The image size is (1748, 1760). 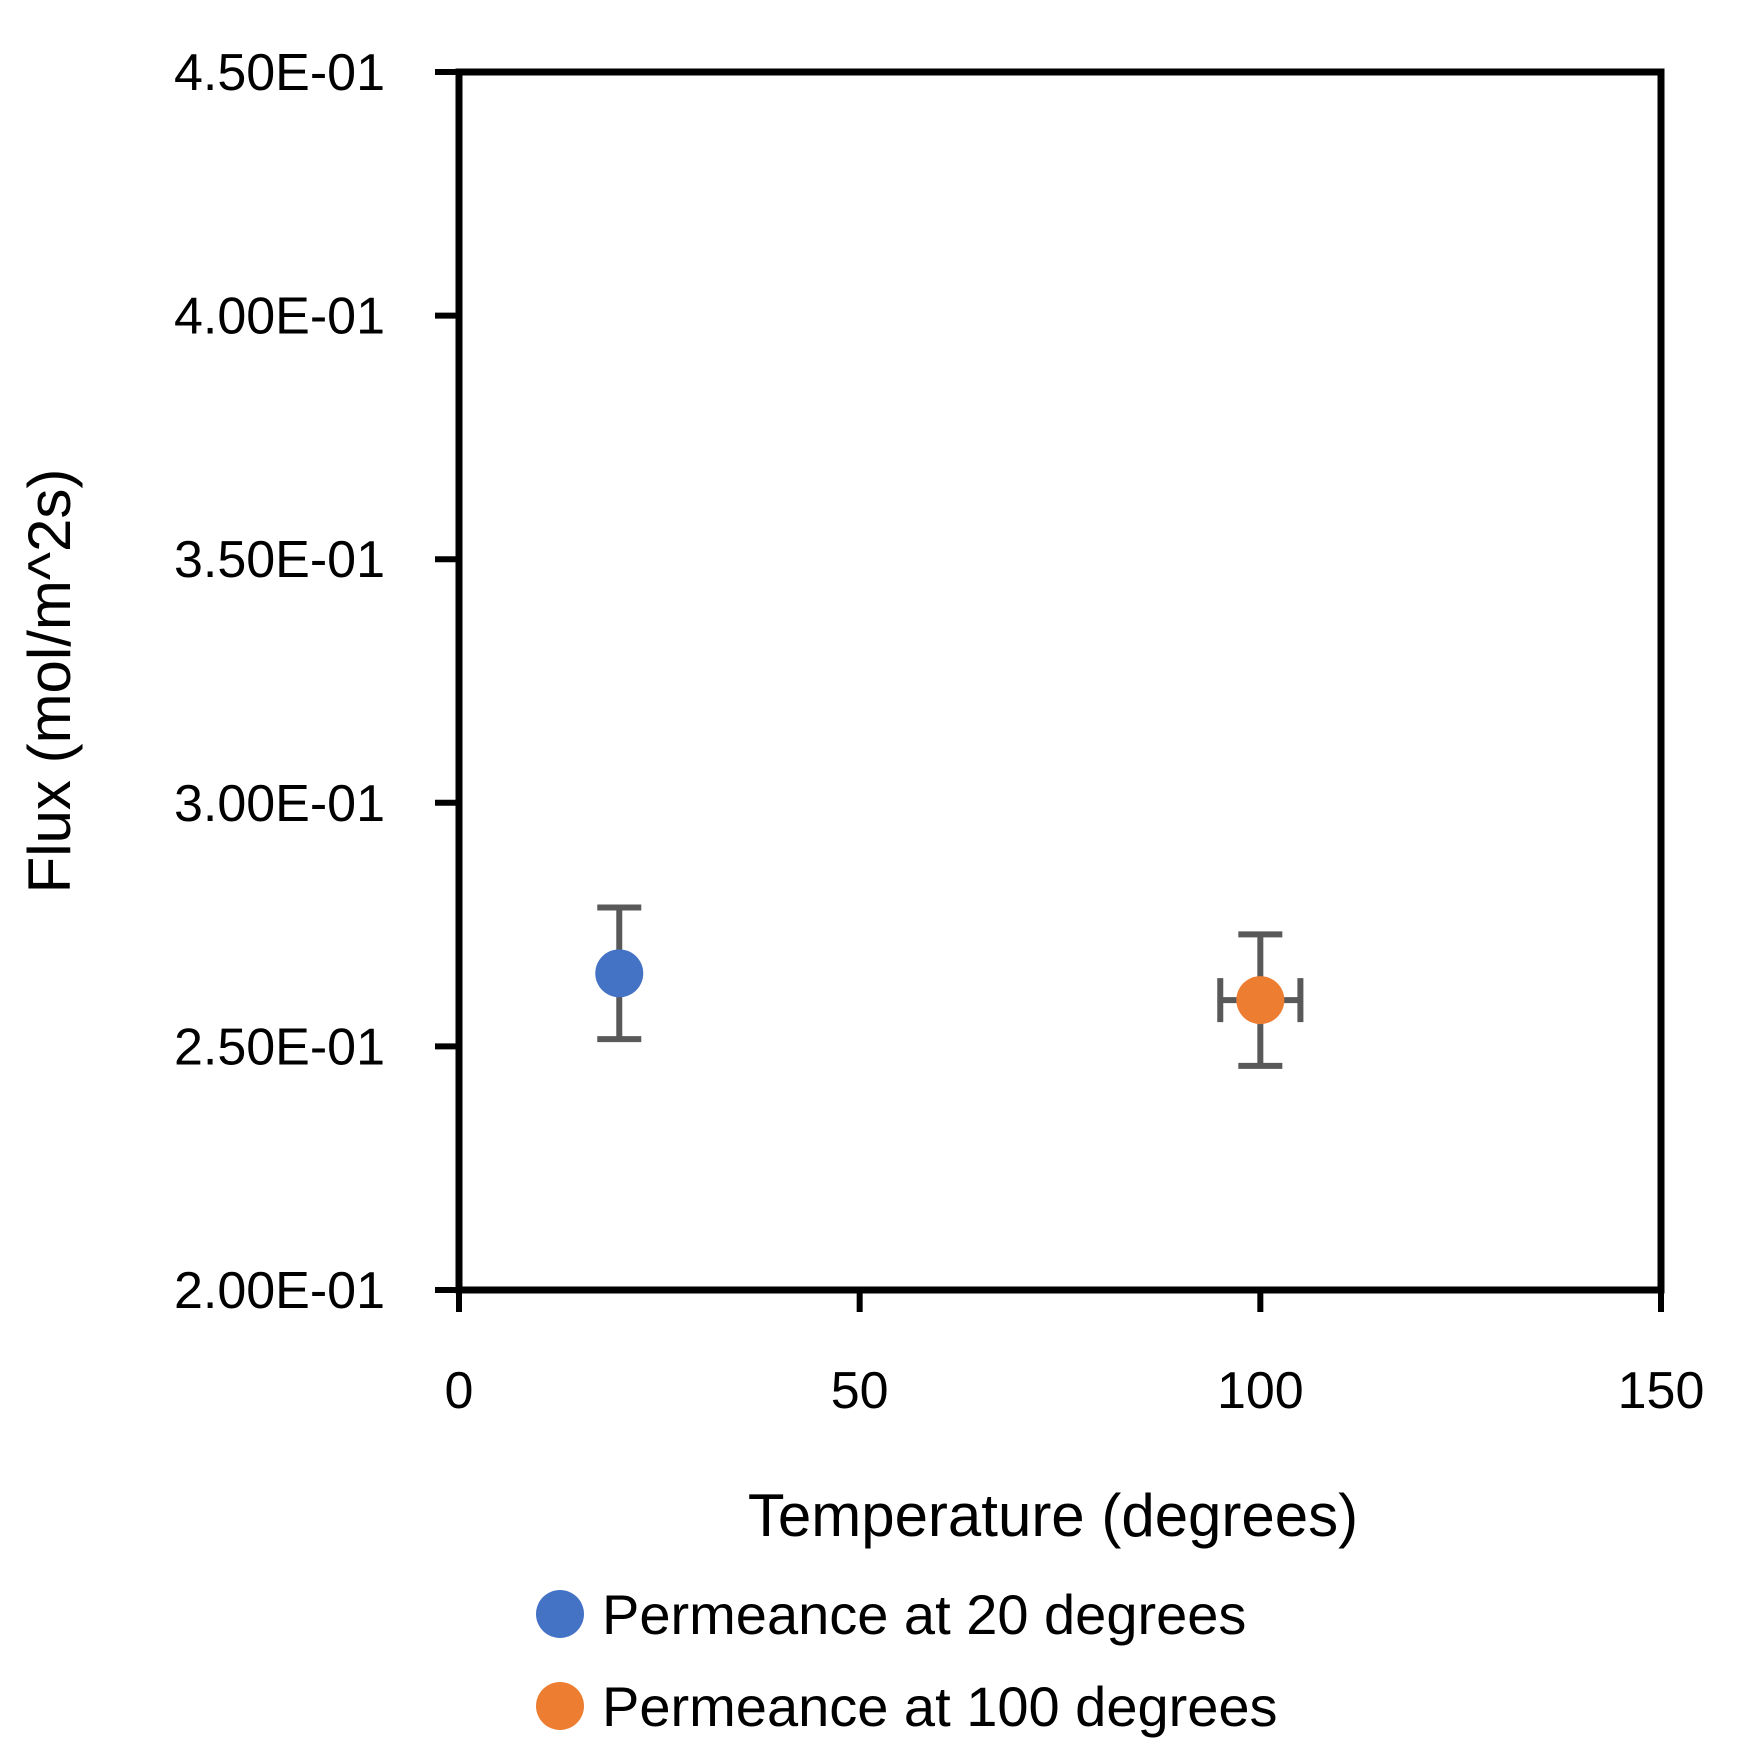 What do you see at coordinates (279, 317) in the screenshot?
I see `y-tick-label: 4.00E-01` at bounding box center [279, 317].